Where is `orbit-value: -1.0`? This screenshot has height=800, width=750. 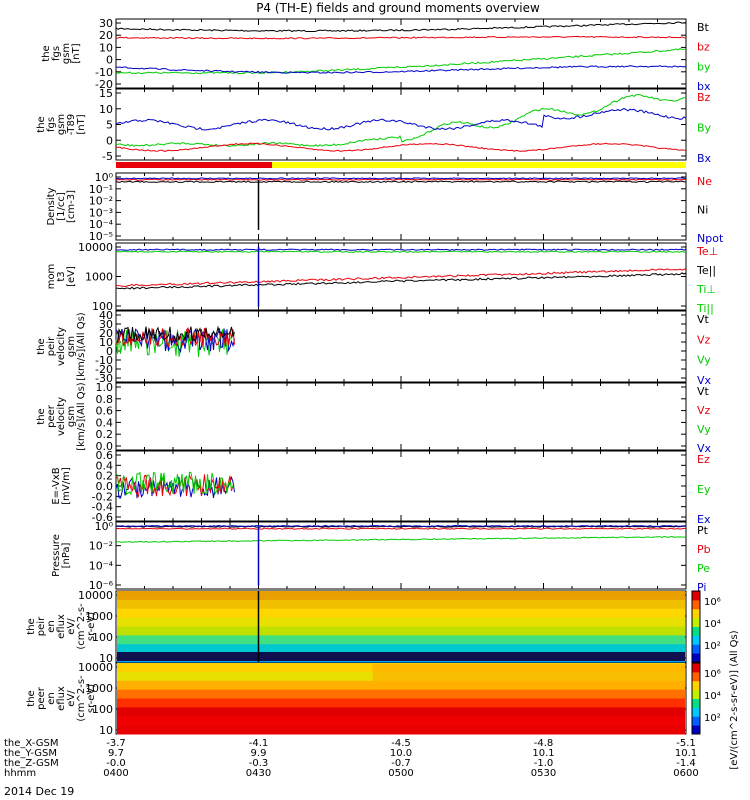 orbit-value: -1.0 is located at coordinates (544, 763).